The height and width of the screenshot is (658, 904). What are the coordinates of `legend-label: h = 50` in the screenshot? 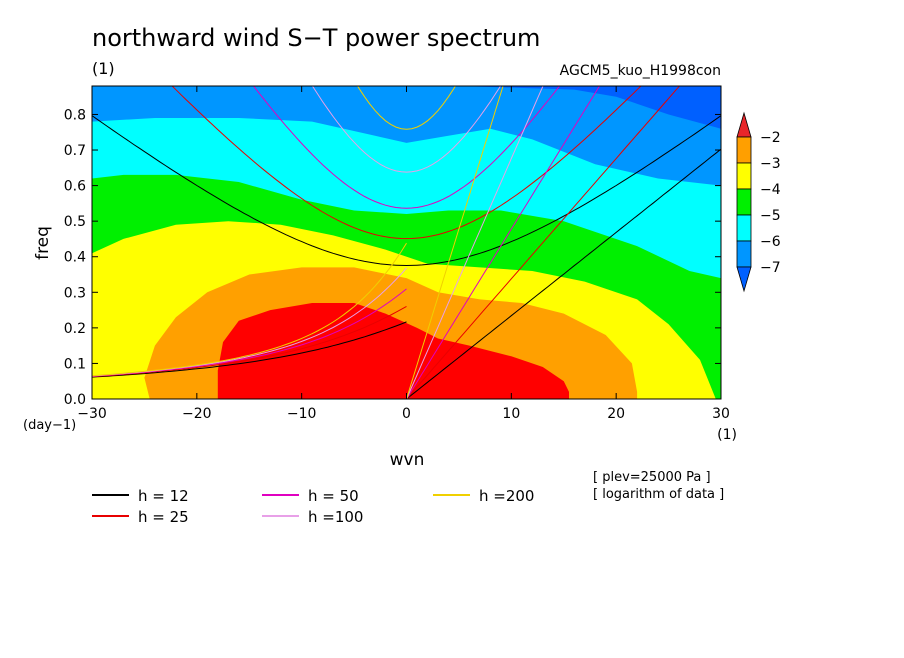 It's located at (333, 496).